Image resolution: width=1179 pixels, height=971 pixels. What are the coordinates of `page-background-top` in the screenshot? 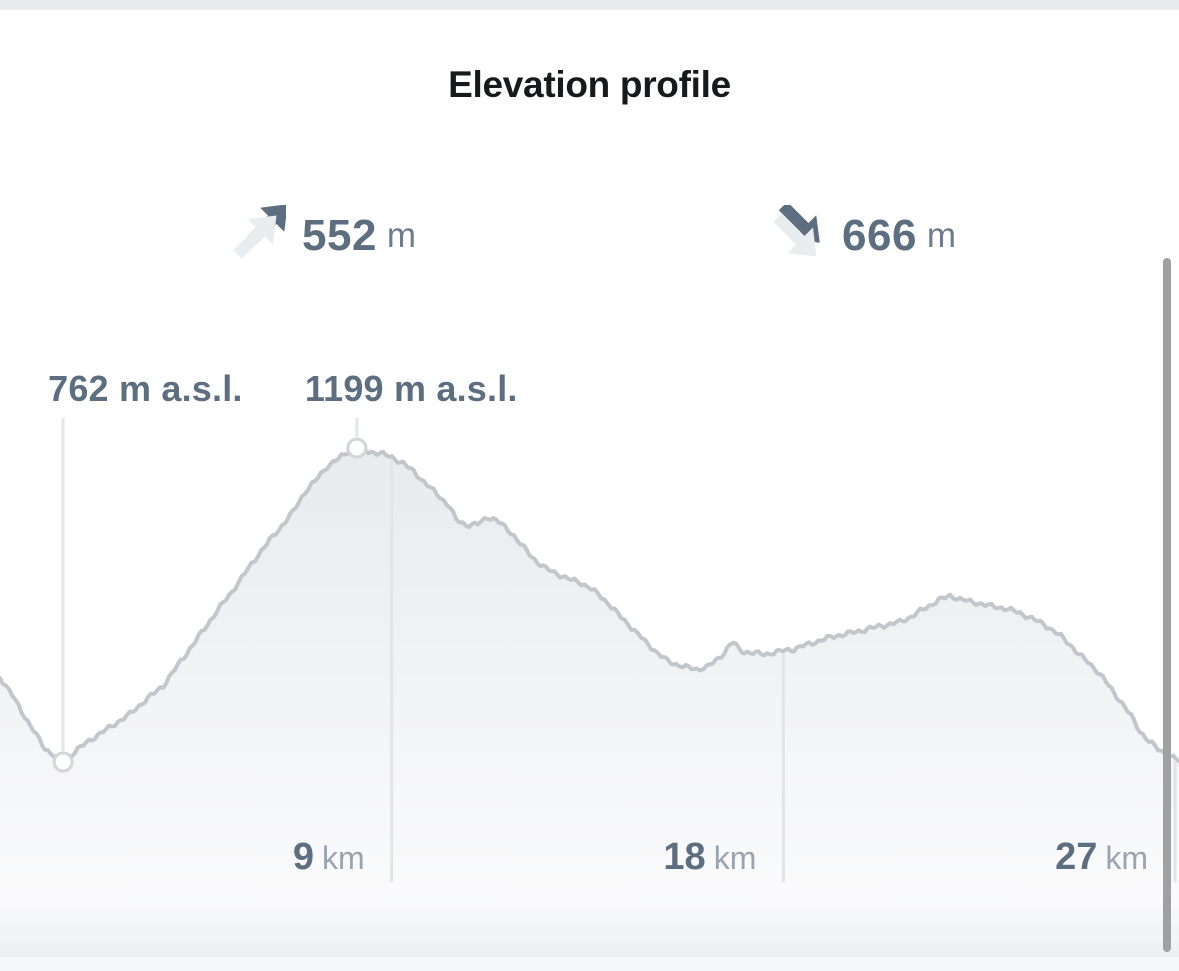 It's located at (589, 5).